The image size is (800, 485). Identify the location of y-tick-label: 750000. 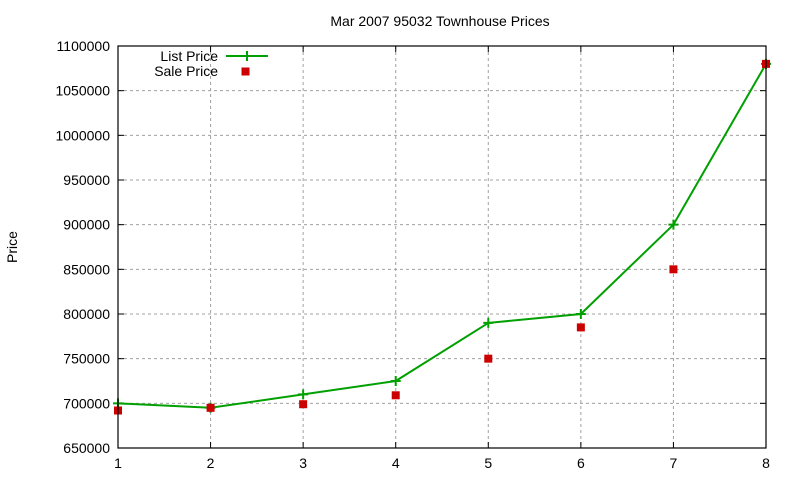
(86, 359).